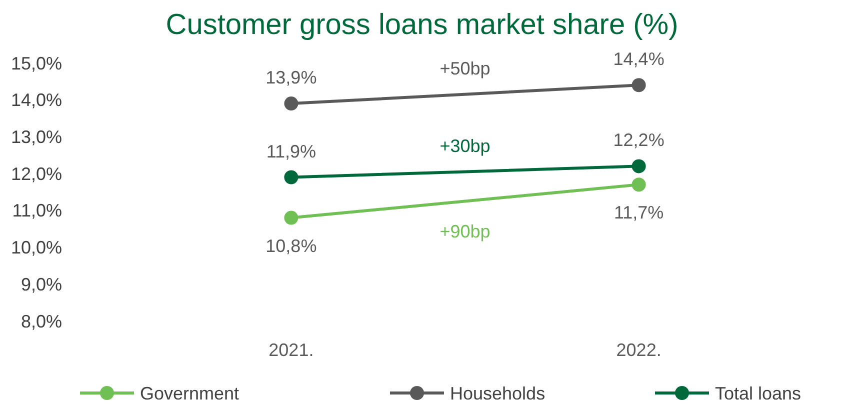  What do you see at coordinates (638, 59) in the screenshot?
I see `data-label: 14,4%` at bounding box center [638, 59].